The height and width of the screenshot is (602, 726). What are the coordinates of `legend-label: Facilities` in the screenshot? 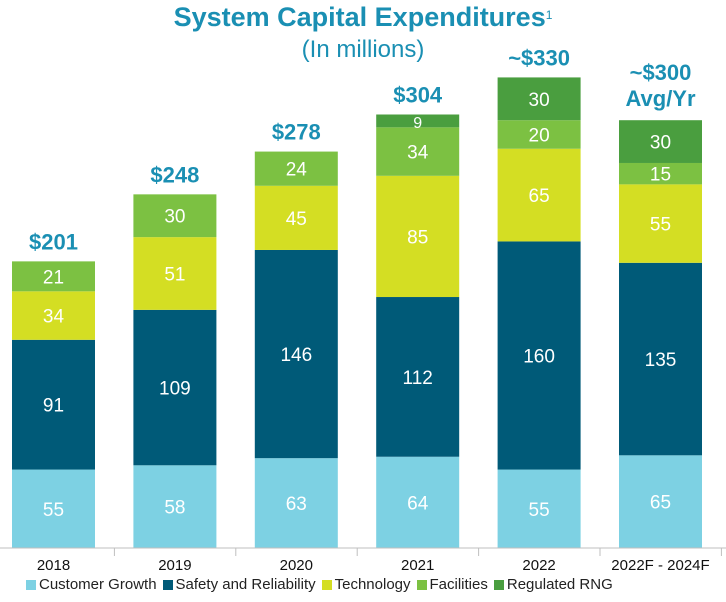 It's located at (458, 584).